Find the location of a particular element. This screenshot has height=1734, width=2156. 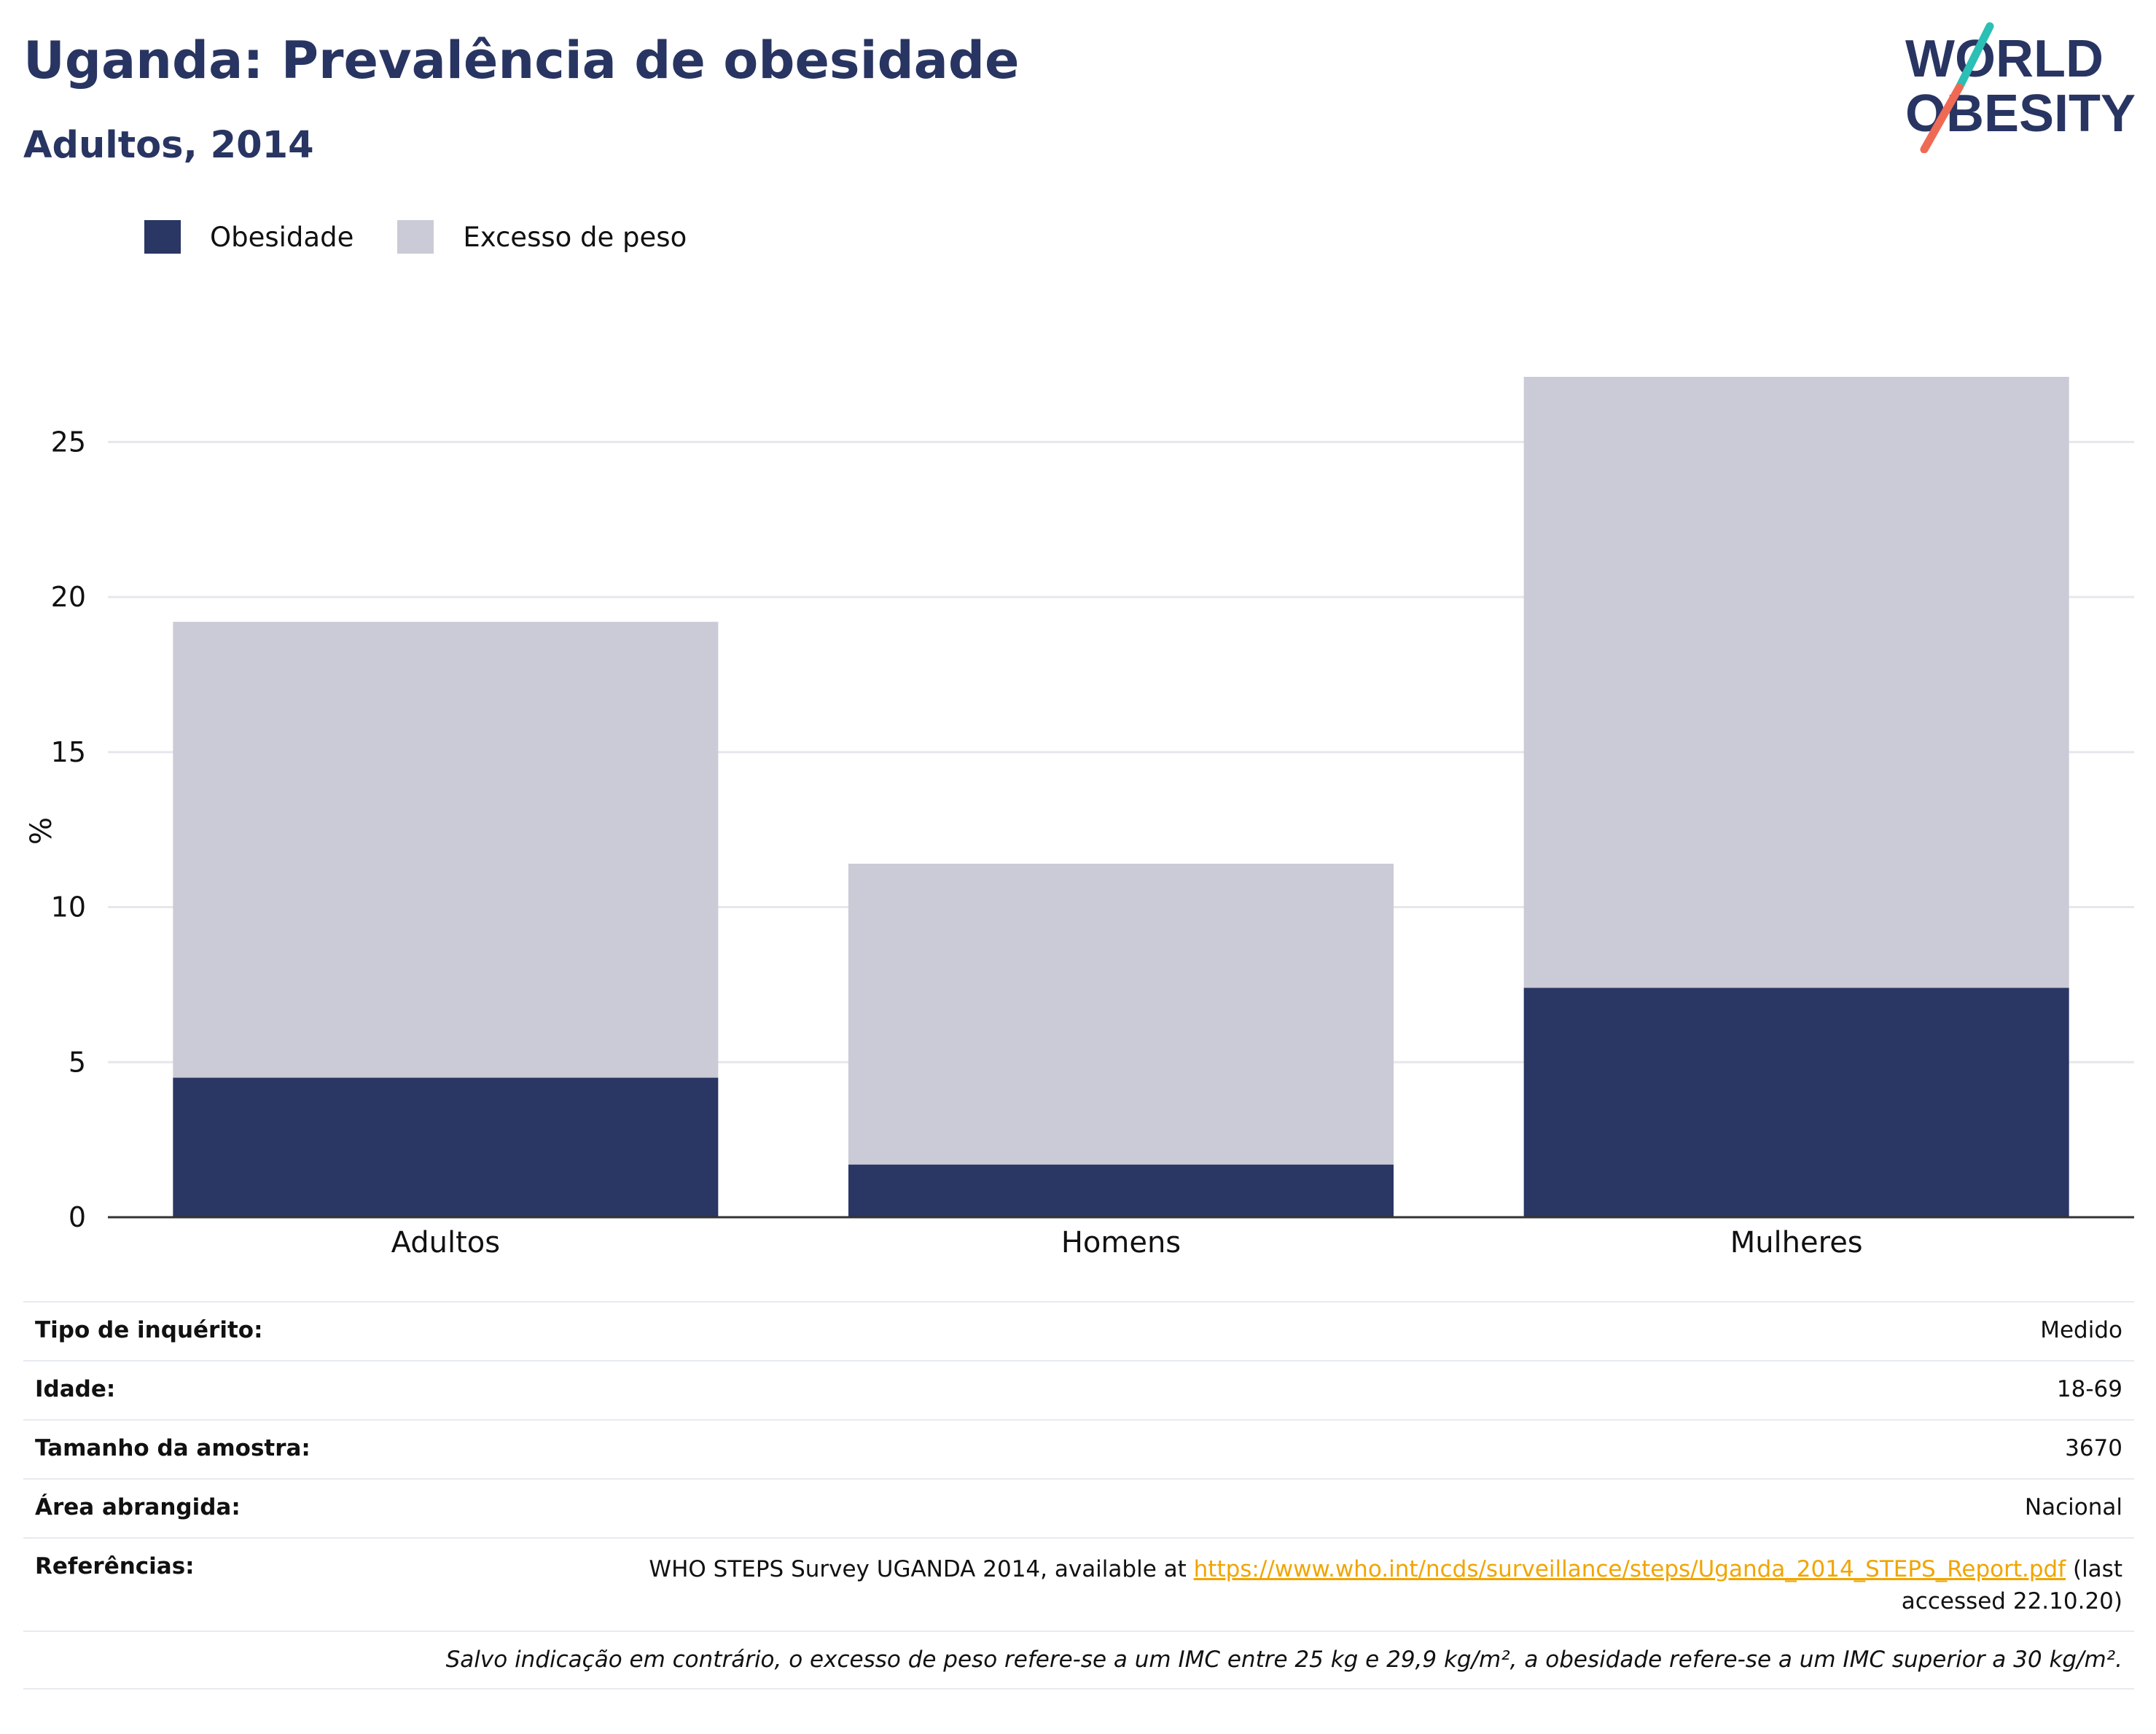

page-subtitle: Adultos, 2014 is located at coordinates (169, 146).